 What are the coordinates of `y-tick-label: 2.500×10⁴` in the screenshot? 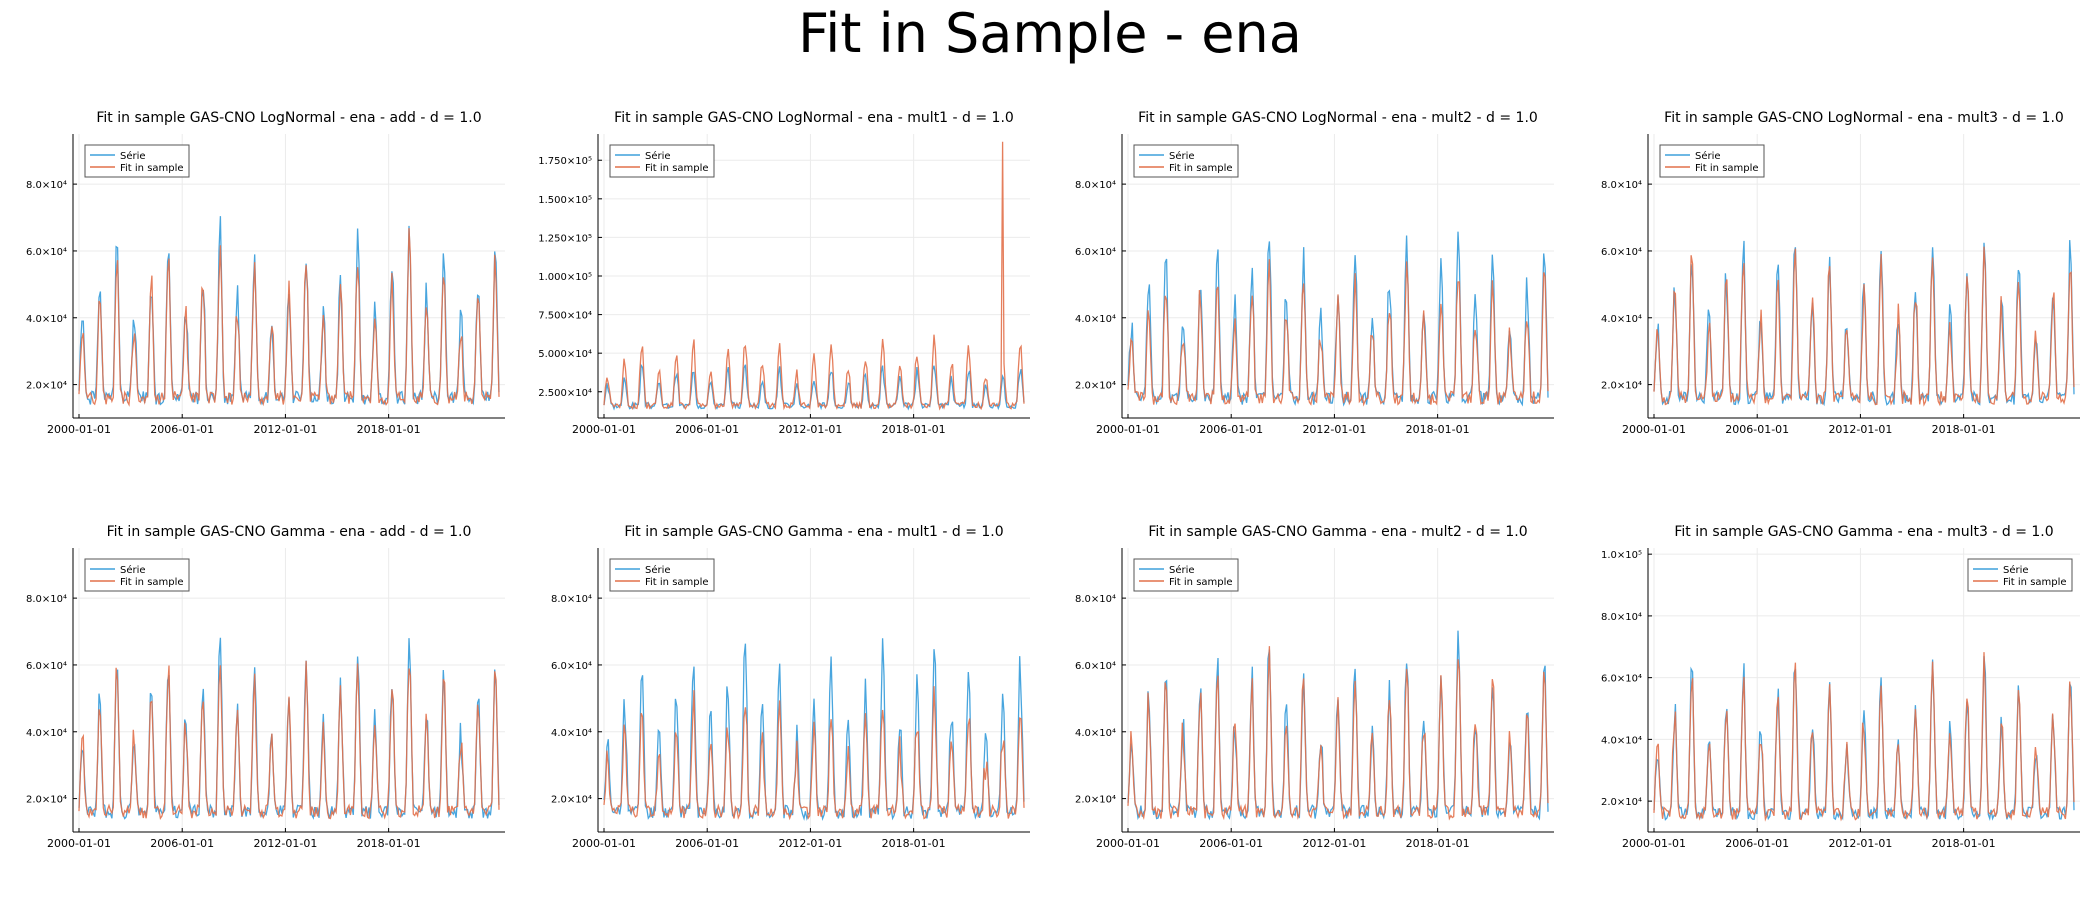 It's located at (565, 393).